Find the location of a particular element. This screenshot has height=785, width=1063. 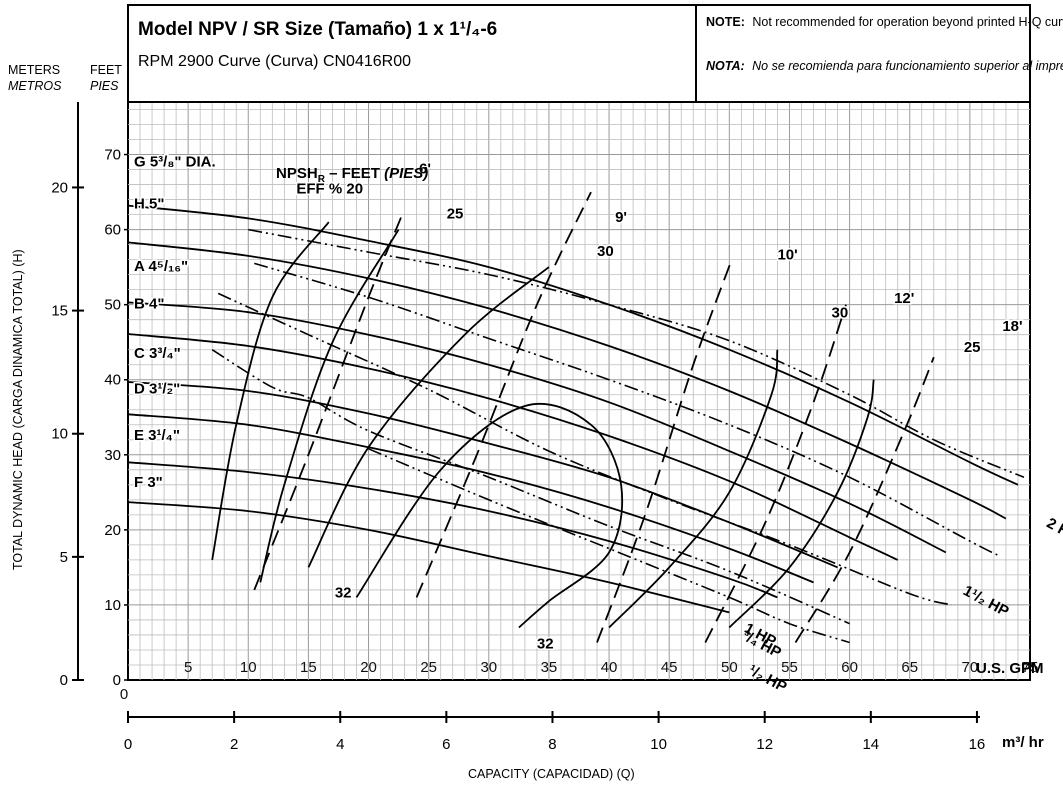

meters-tick-label: 0 is located at coordinates (64, 680).